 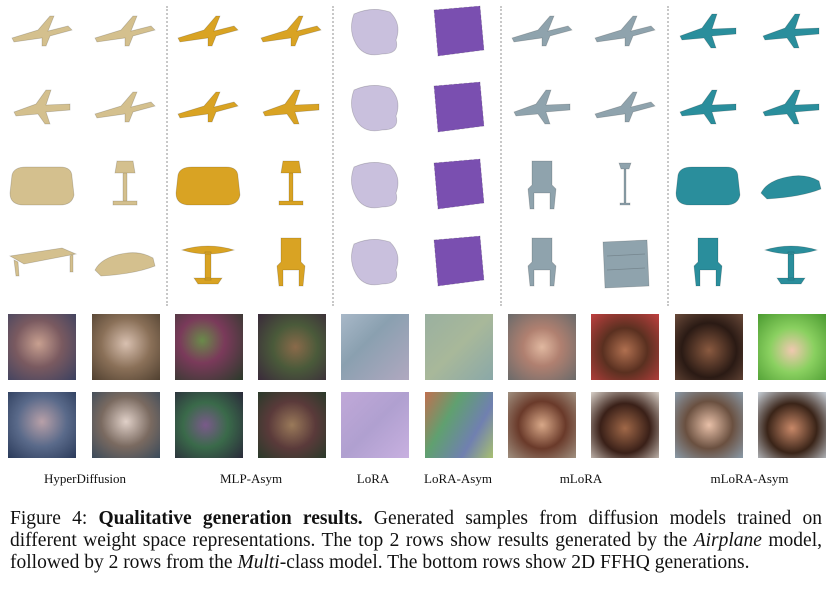 I want to click on column-label-mlora: mLoRA, so click(x=581, y=478).